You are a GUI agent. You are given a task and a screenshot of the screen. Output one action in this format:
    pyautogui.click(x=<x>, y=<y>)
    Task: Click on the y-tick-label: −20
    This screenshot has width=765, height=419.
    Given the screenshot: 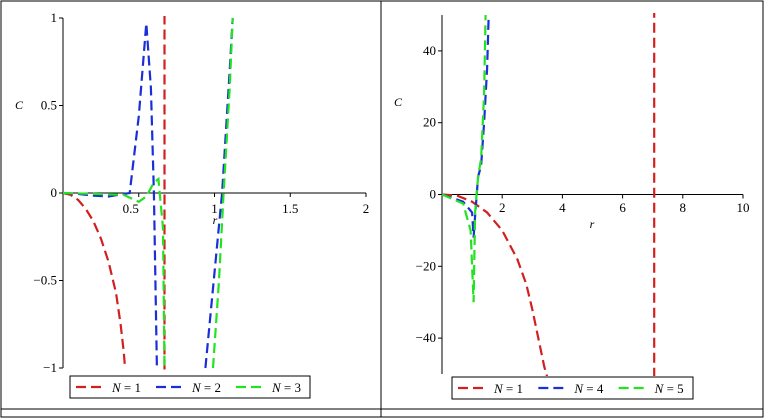 What is the action you would take?
    pyautogui.click(x=426, y=265)
    